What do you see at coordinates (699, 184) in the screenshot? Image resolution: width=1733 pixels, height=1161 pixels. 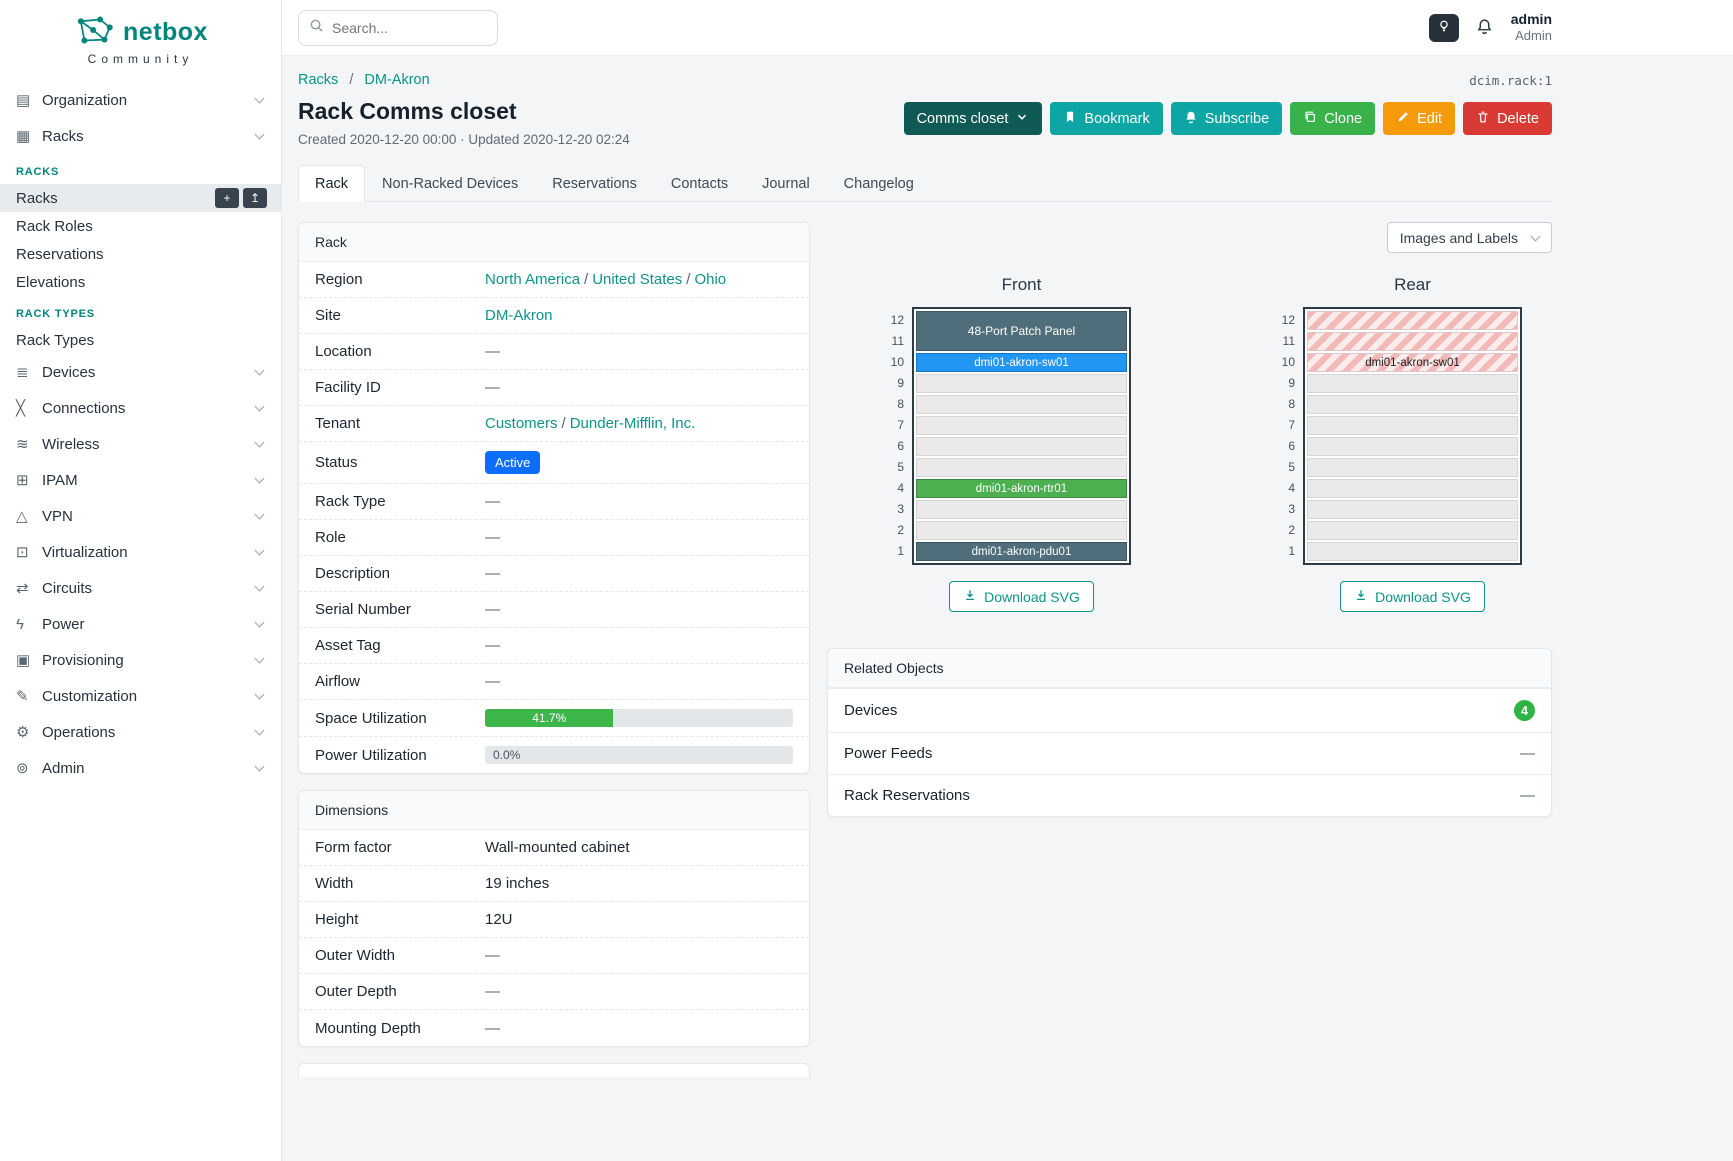 I see `tab-contacts: Contacts` at bounding box center [699, 184].